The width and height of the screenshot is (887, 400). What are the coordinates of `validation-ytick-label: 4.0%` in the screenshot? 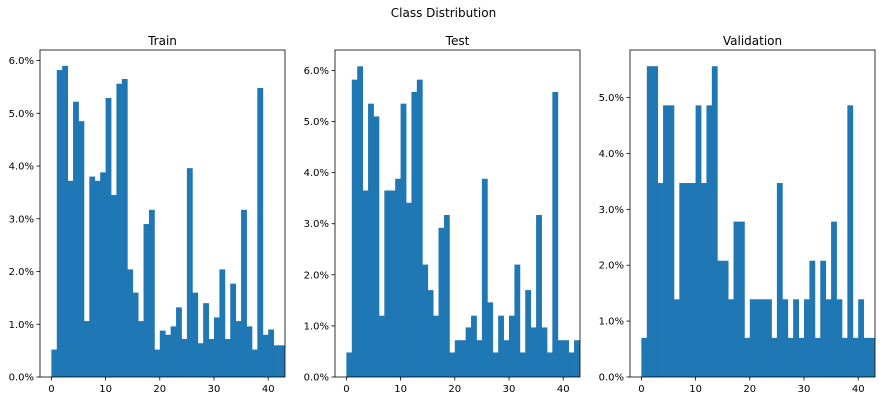 It's located at (611, 154).